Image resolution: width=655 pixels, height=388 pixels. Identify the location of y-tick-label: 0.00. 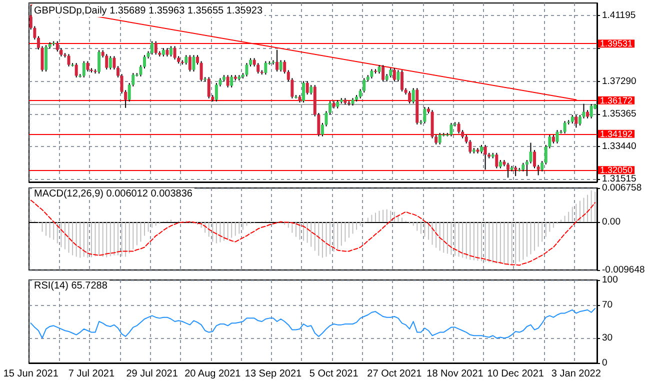
(611, 222).